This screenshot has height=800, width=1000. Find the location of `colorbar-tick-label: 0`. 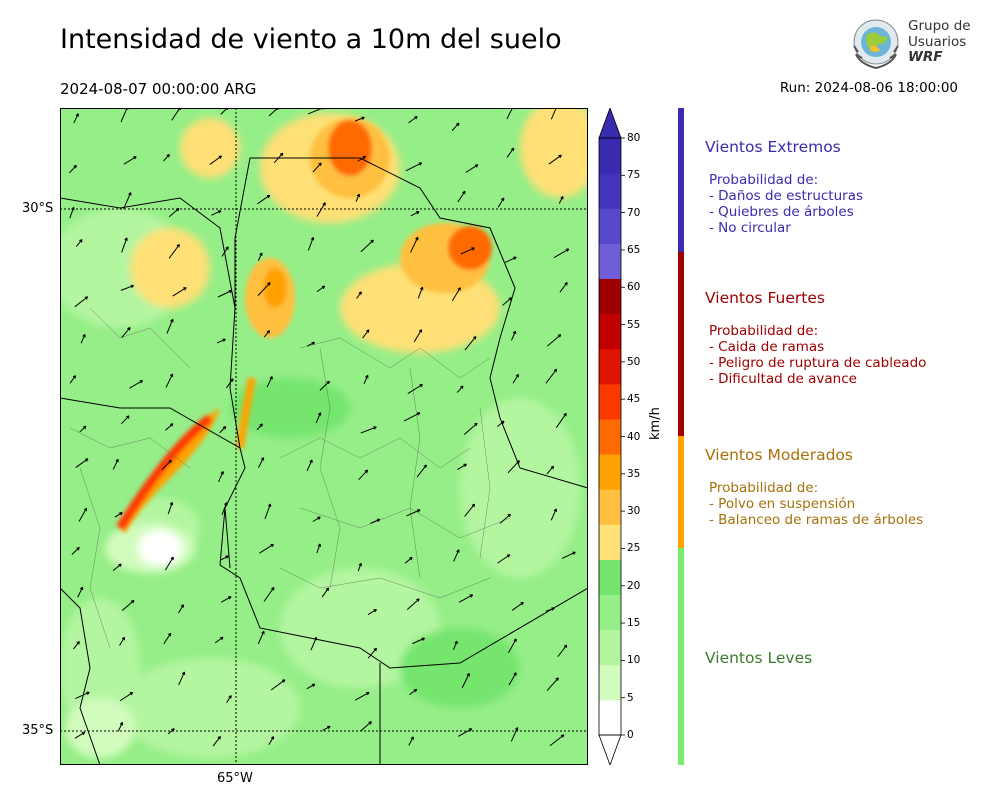

colorbar-tick-label: 0 is located at coordinates (630, 735).